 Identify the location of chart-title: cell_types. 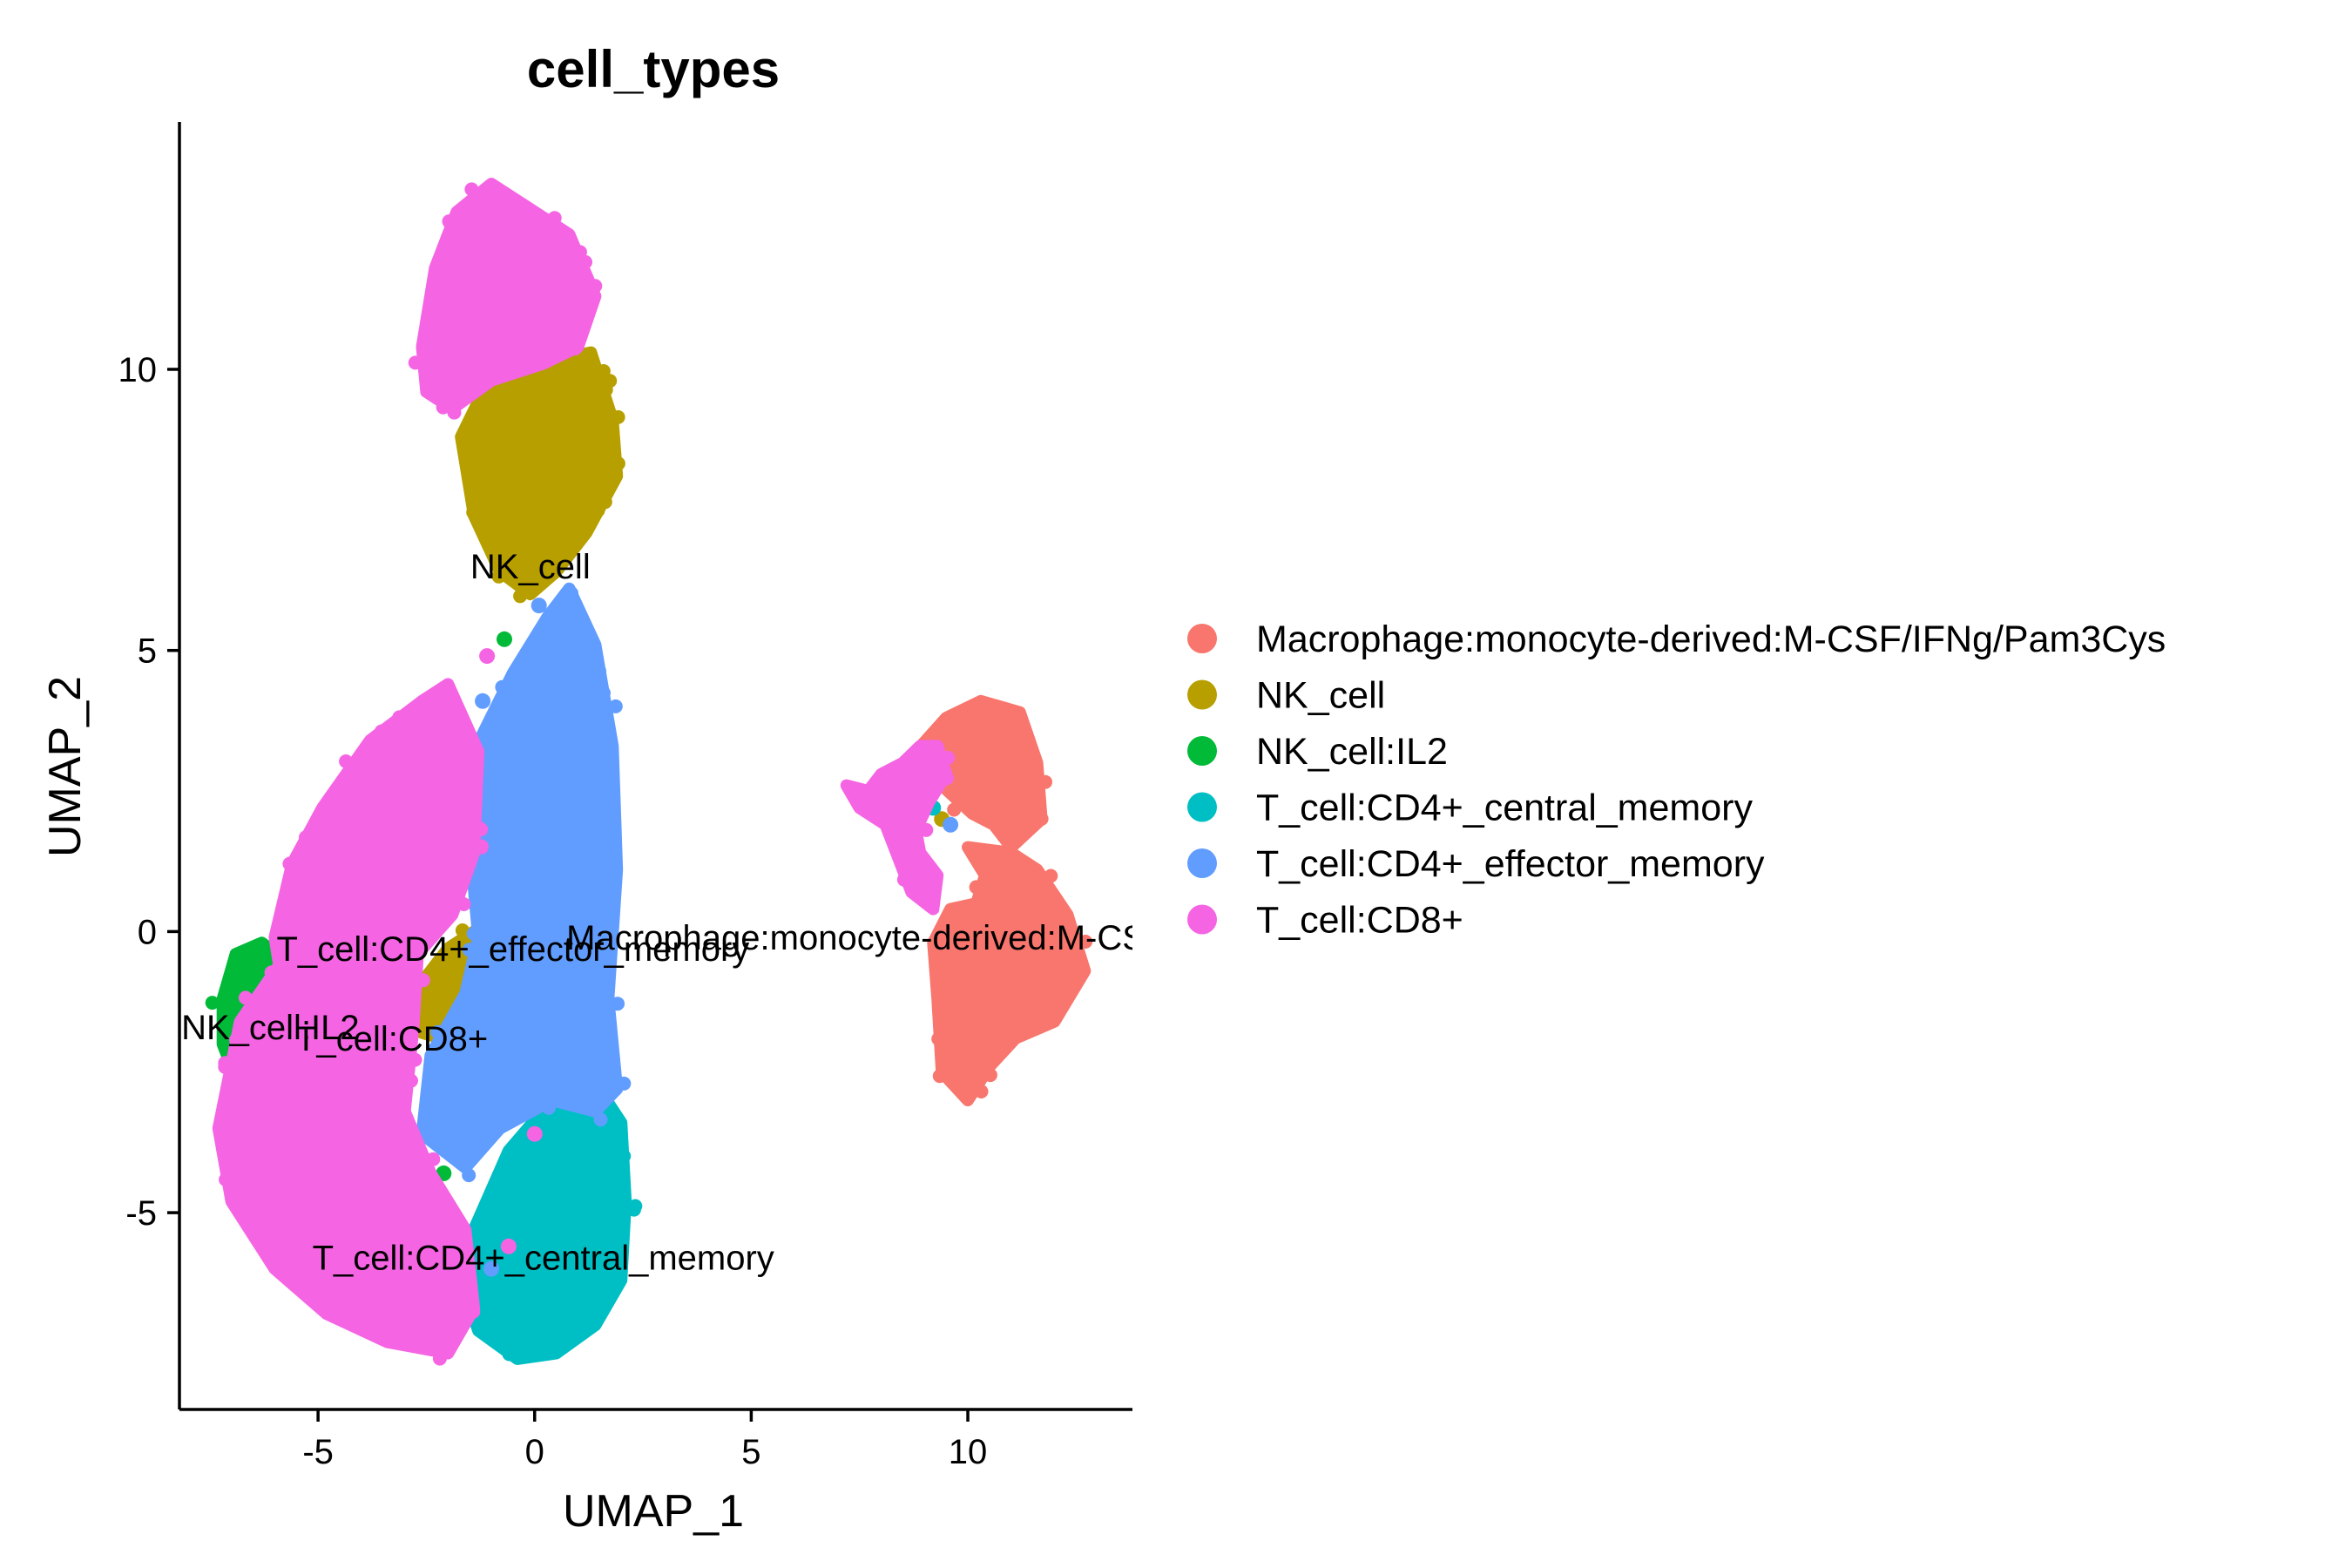
(653, 69).